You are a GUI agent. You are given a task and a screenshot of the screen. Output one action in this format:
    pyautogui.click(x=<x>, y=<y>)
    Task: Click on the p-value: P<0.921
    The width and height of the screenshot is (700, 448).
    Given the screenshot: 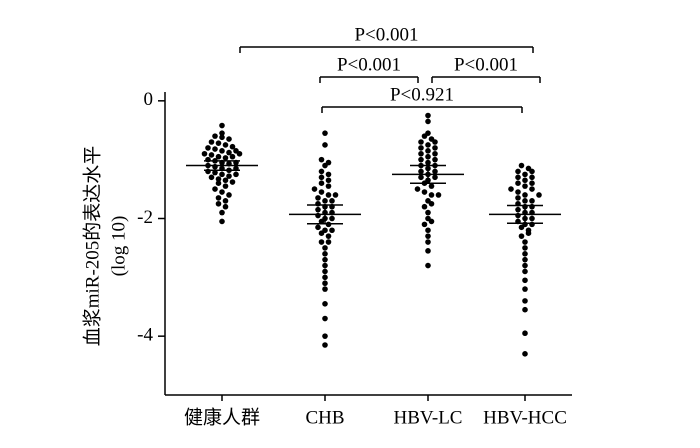 What is the action you would take?
    pyautogui.click(x=422, y=94)
    